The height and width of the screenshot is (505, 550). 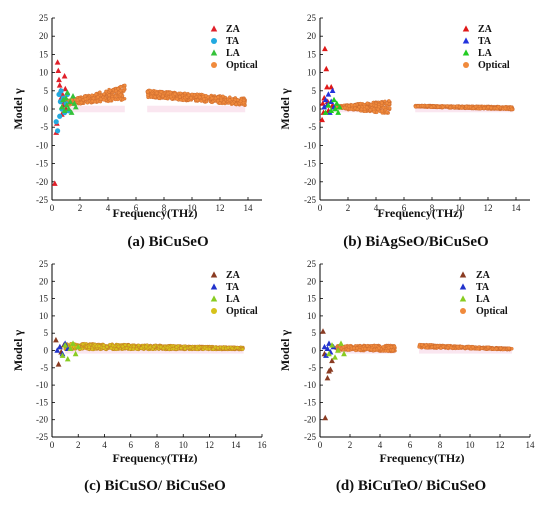 I want to click on legend-marker-ta, so click(x=466, y=40).